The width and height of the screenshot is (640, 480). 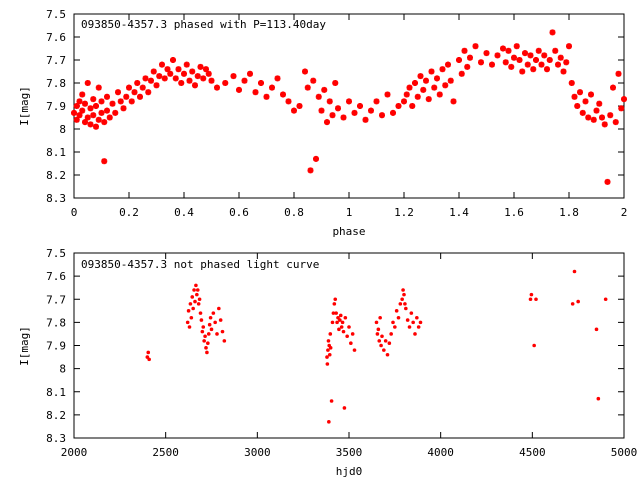 What do you see at coordinates (56, 106) in the screenshot?
I see `phased-ytick-label: 7.9` at bounding box center [56, 106].